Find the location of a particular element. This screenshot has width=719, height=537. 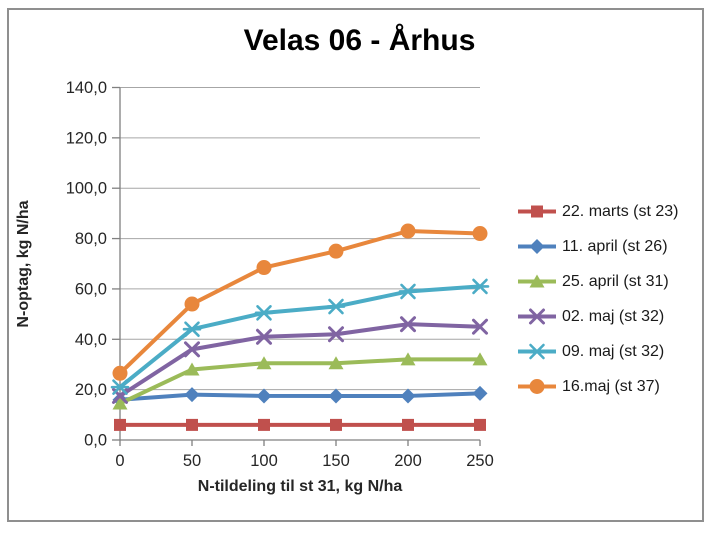

x-tick-label: 50 is located at coordinates (192, 461).